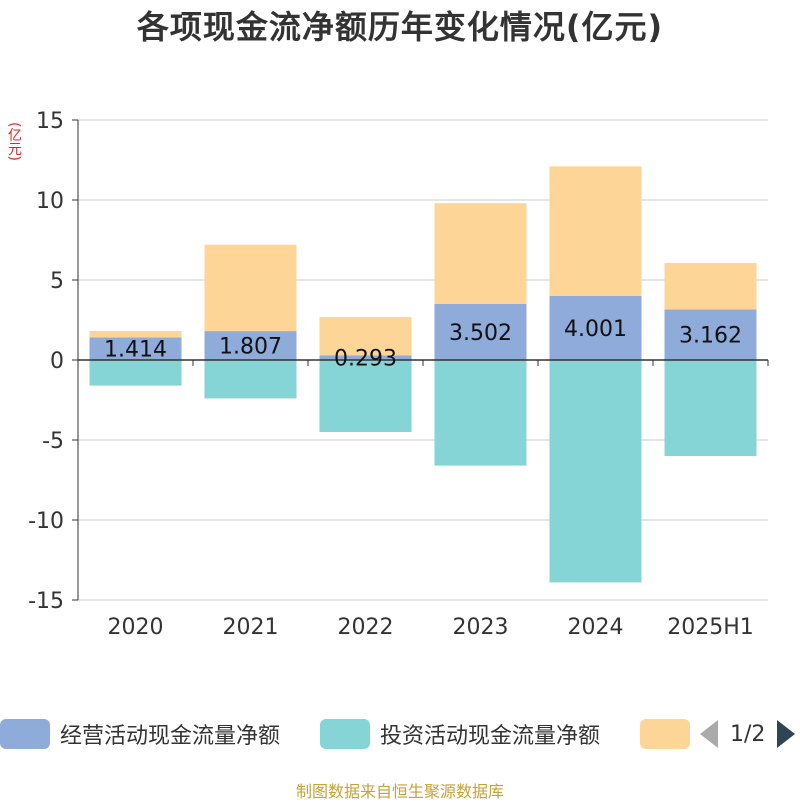  Describe the element at coordinates (251, 627) in the screenshot. I see `x-tick-label: 2021` at that location.